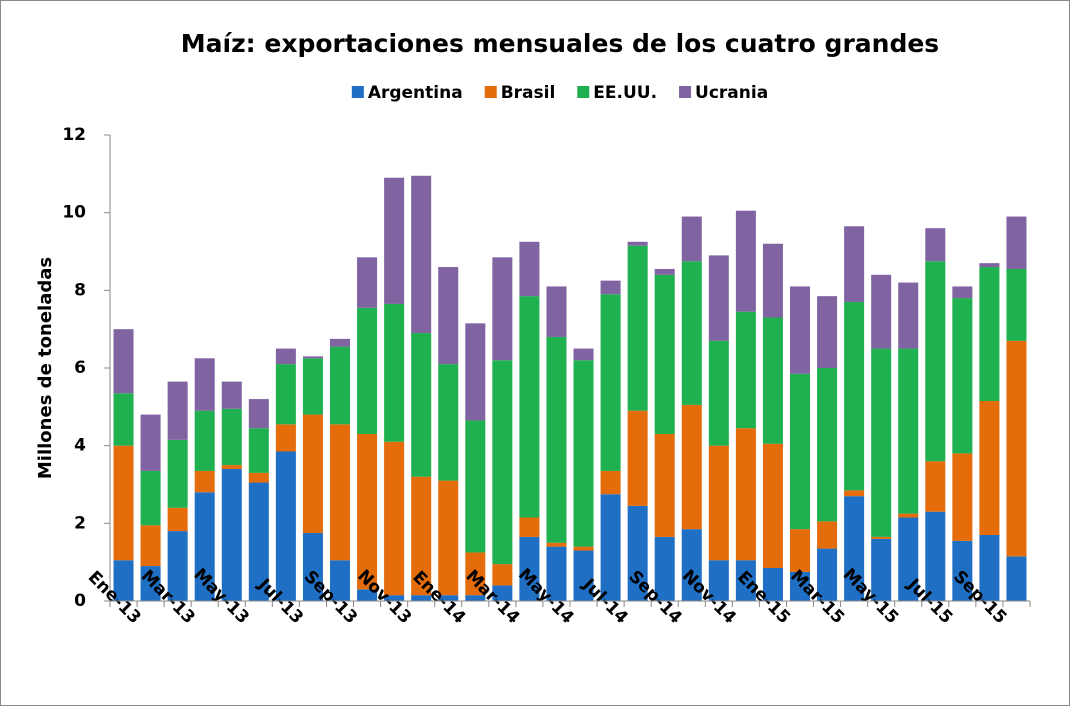  What do you see at coordinates (80, 446) in the screenshot?
I see `y-tick-label: 4` at bounding box center [80, 446].